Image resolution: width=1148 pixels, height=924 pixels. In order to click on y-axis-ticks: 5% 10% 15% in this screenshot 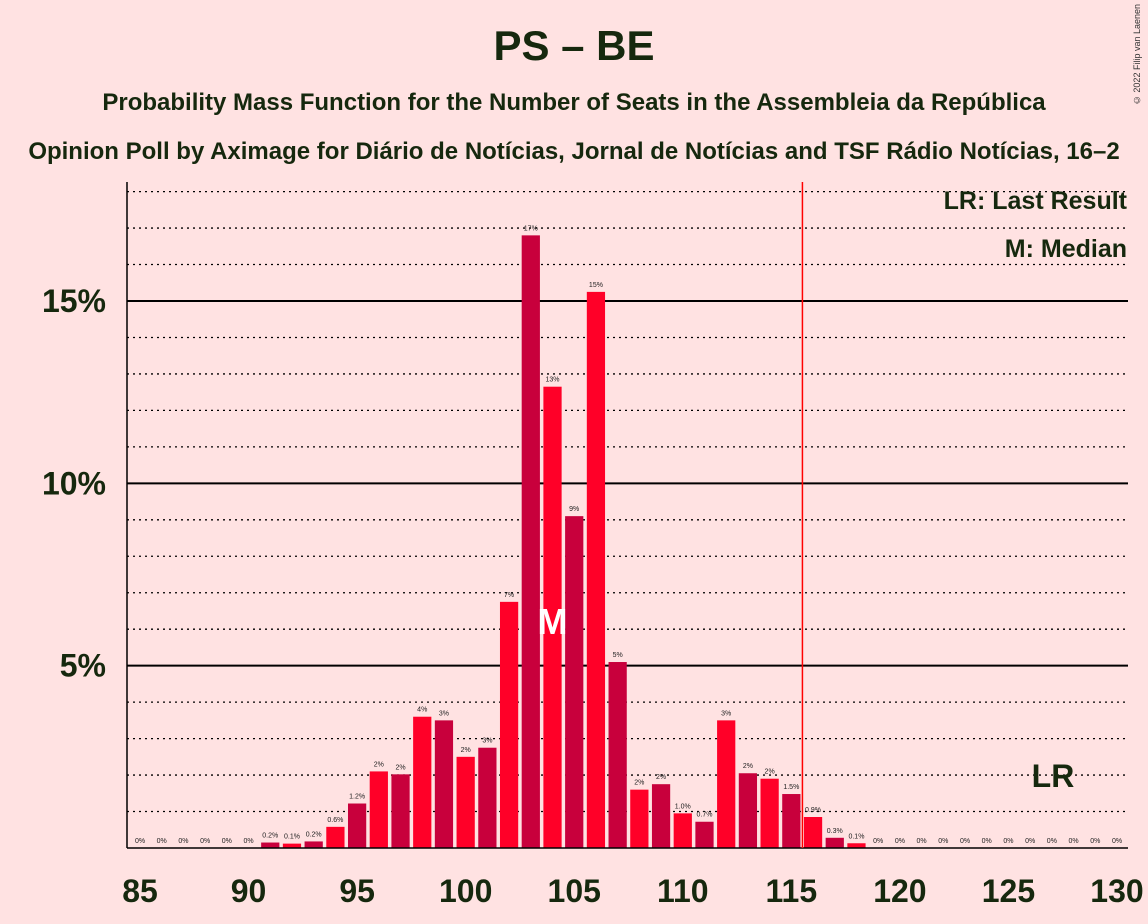, I will do `click(74, 483)`.